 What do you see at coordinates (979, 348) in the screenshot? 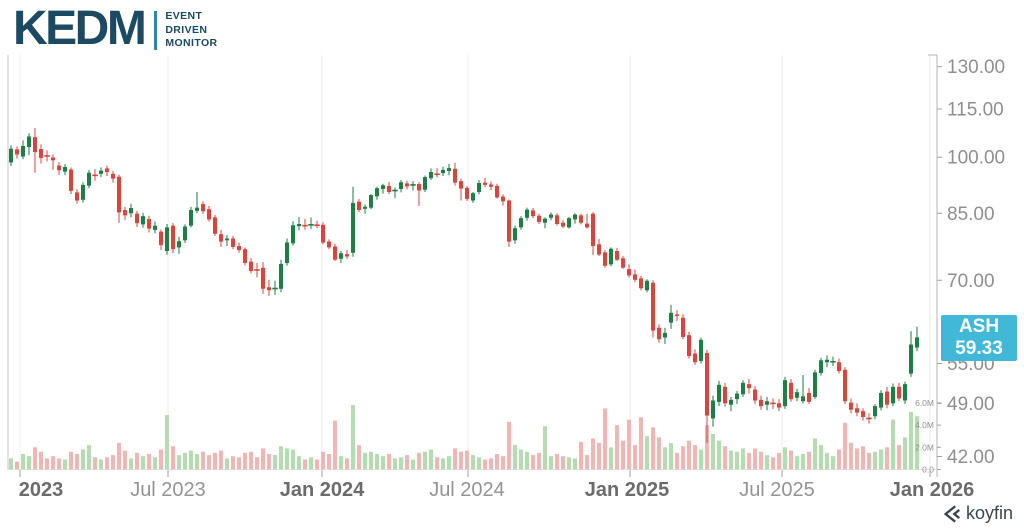
I see `last-price-value: 59.33` at bounding box center [979, 348].